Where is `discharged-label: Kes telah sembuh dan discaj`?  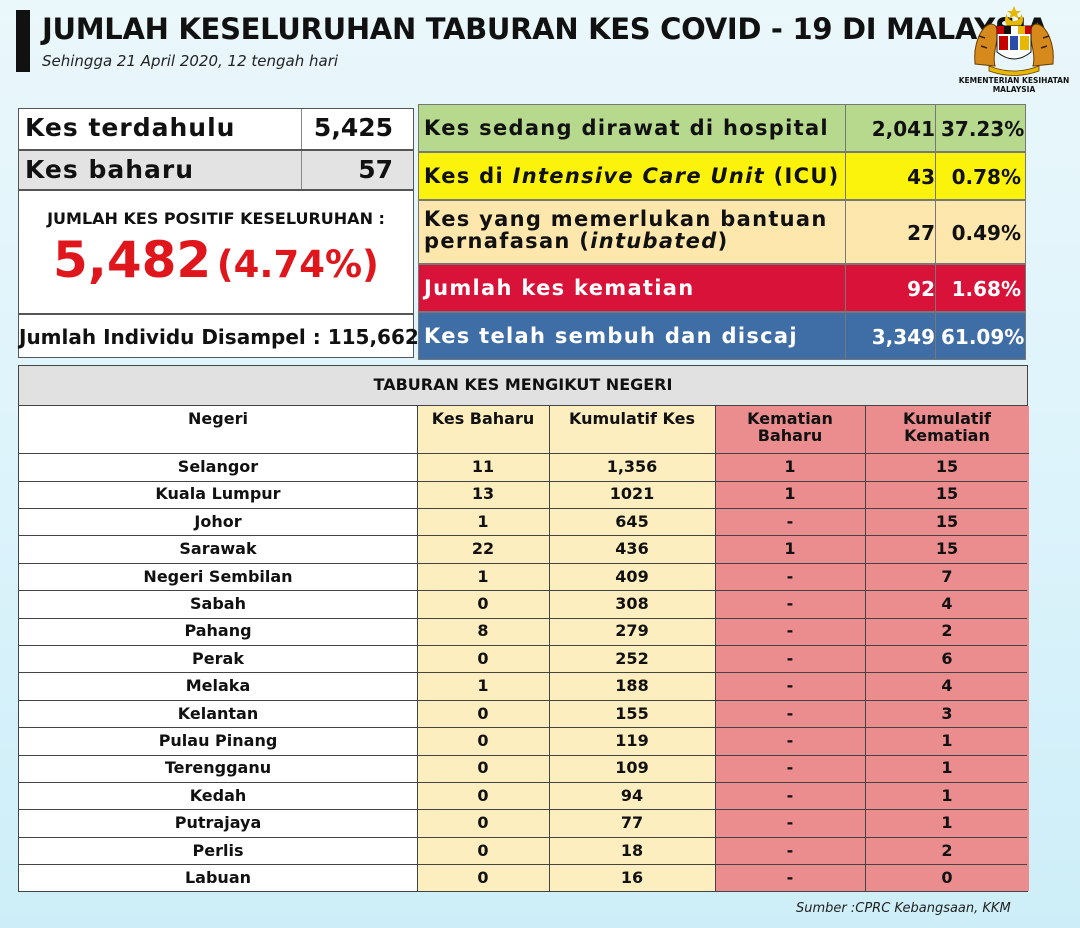 discharged-label: Kes telah sembuh dan discaj is located at coordinates (611, 336).